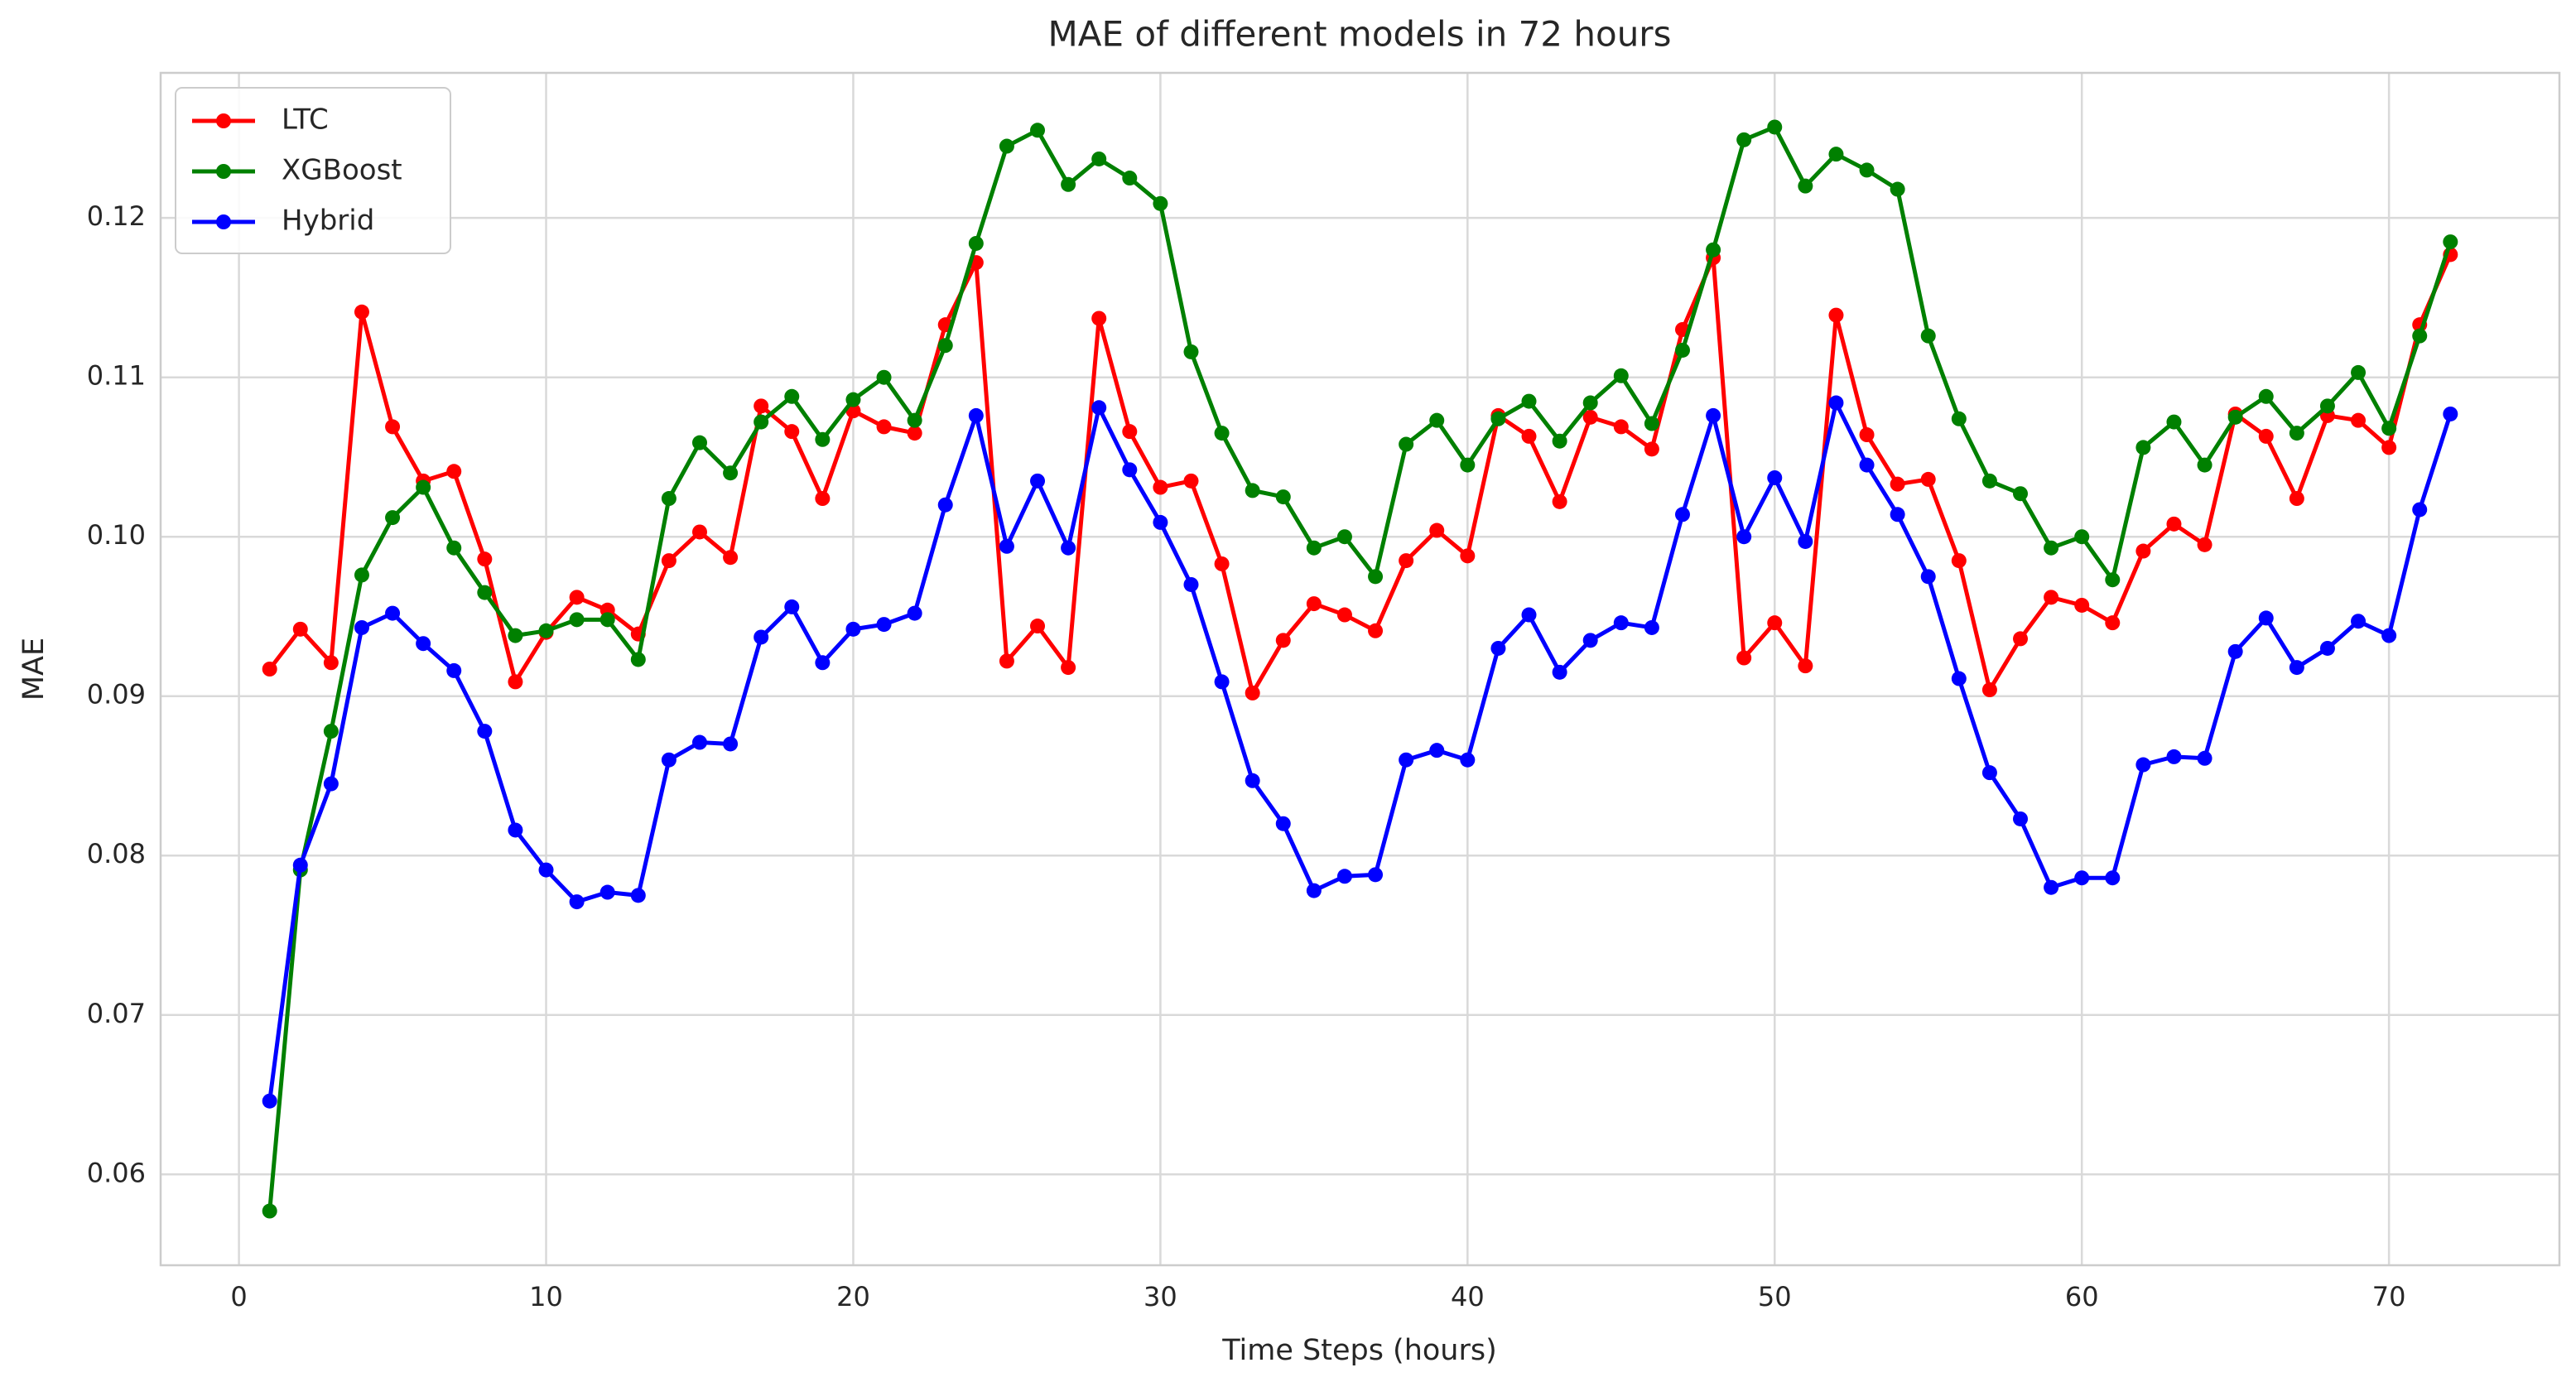  What do you see at coordinates (223, 221) in the screenshot?
I see `legend-marker` at bounding box center [223, 221].